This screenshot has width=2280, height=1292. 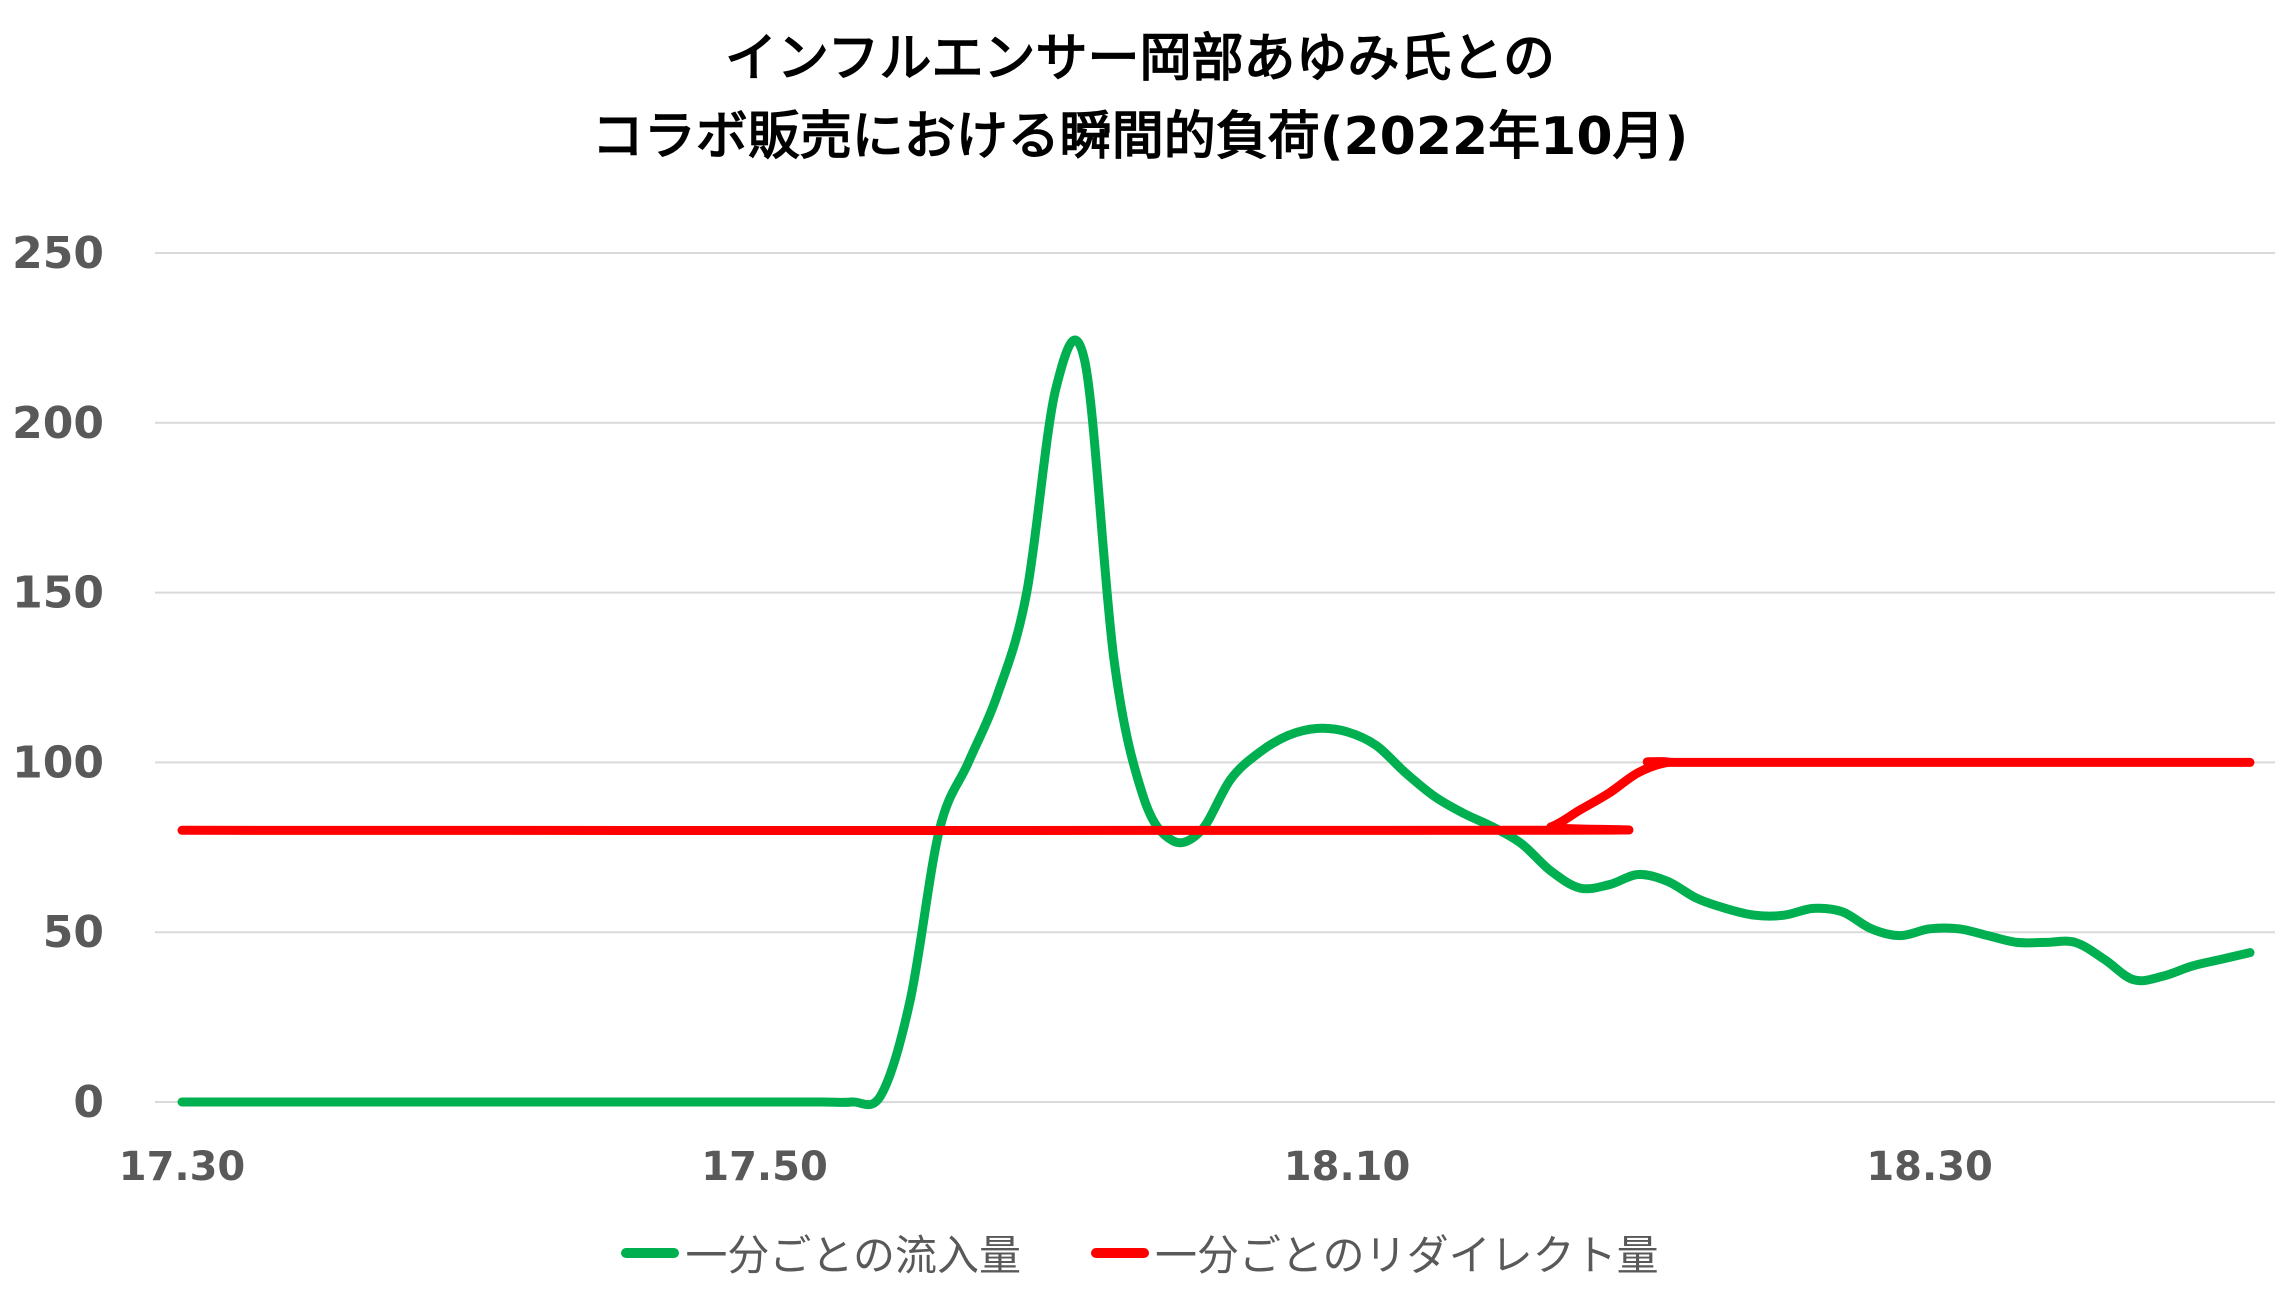 What do you see at coordinates (1140, 137) in the screenshot?
I see `chart-title-line-2: コラボ販売における瞬間的負荷(2022年10月)` at bounding box center [1140, 137].